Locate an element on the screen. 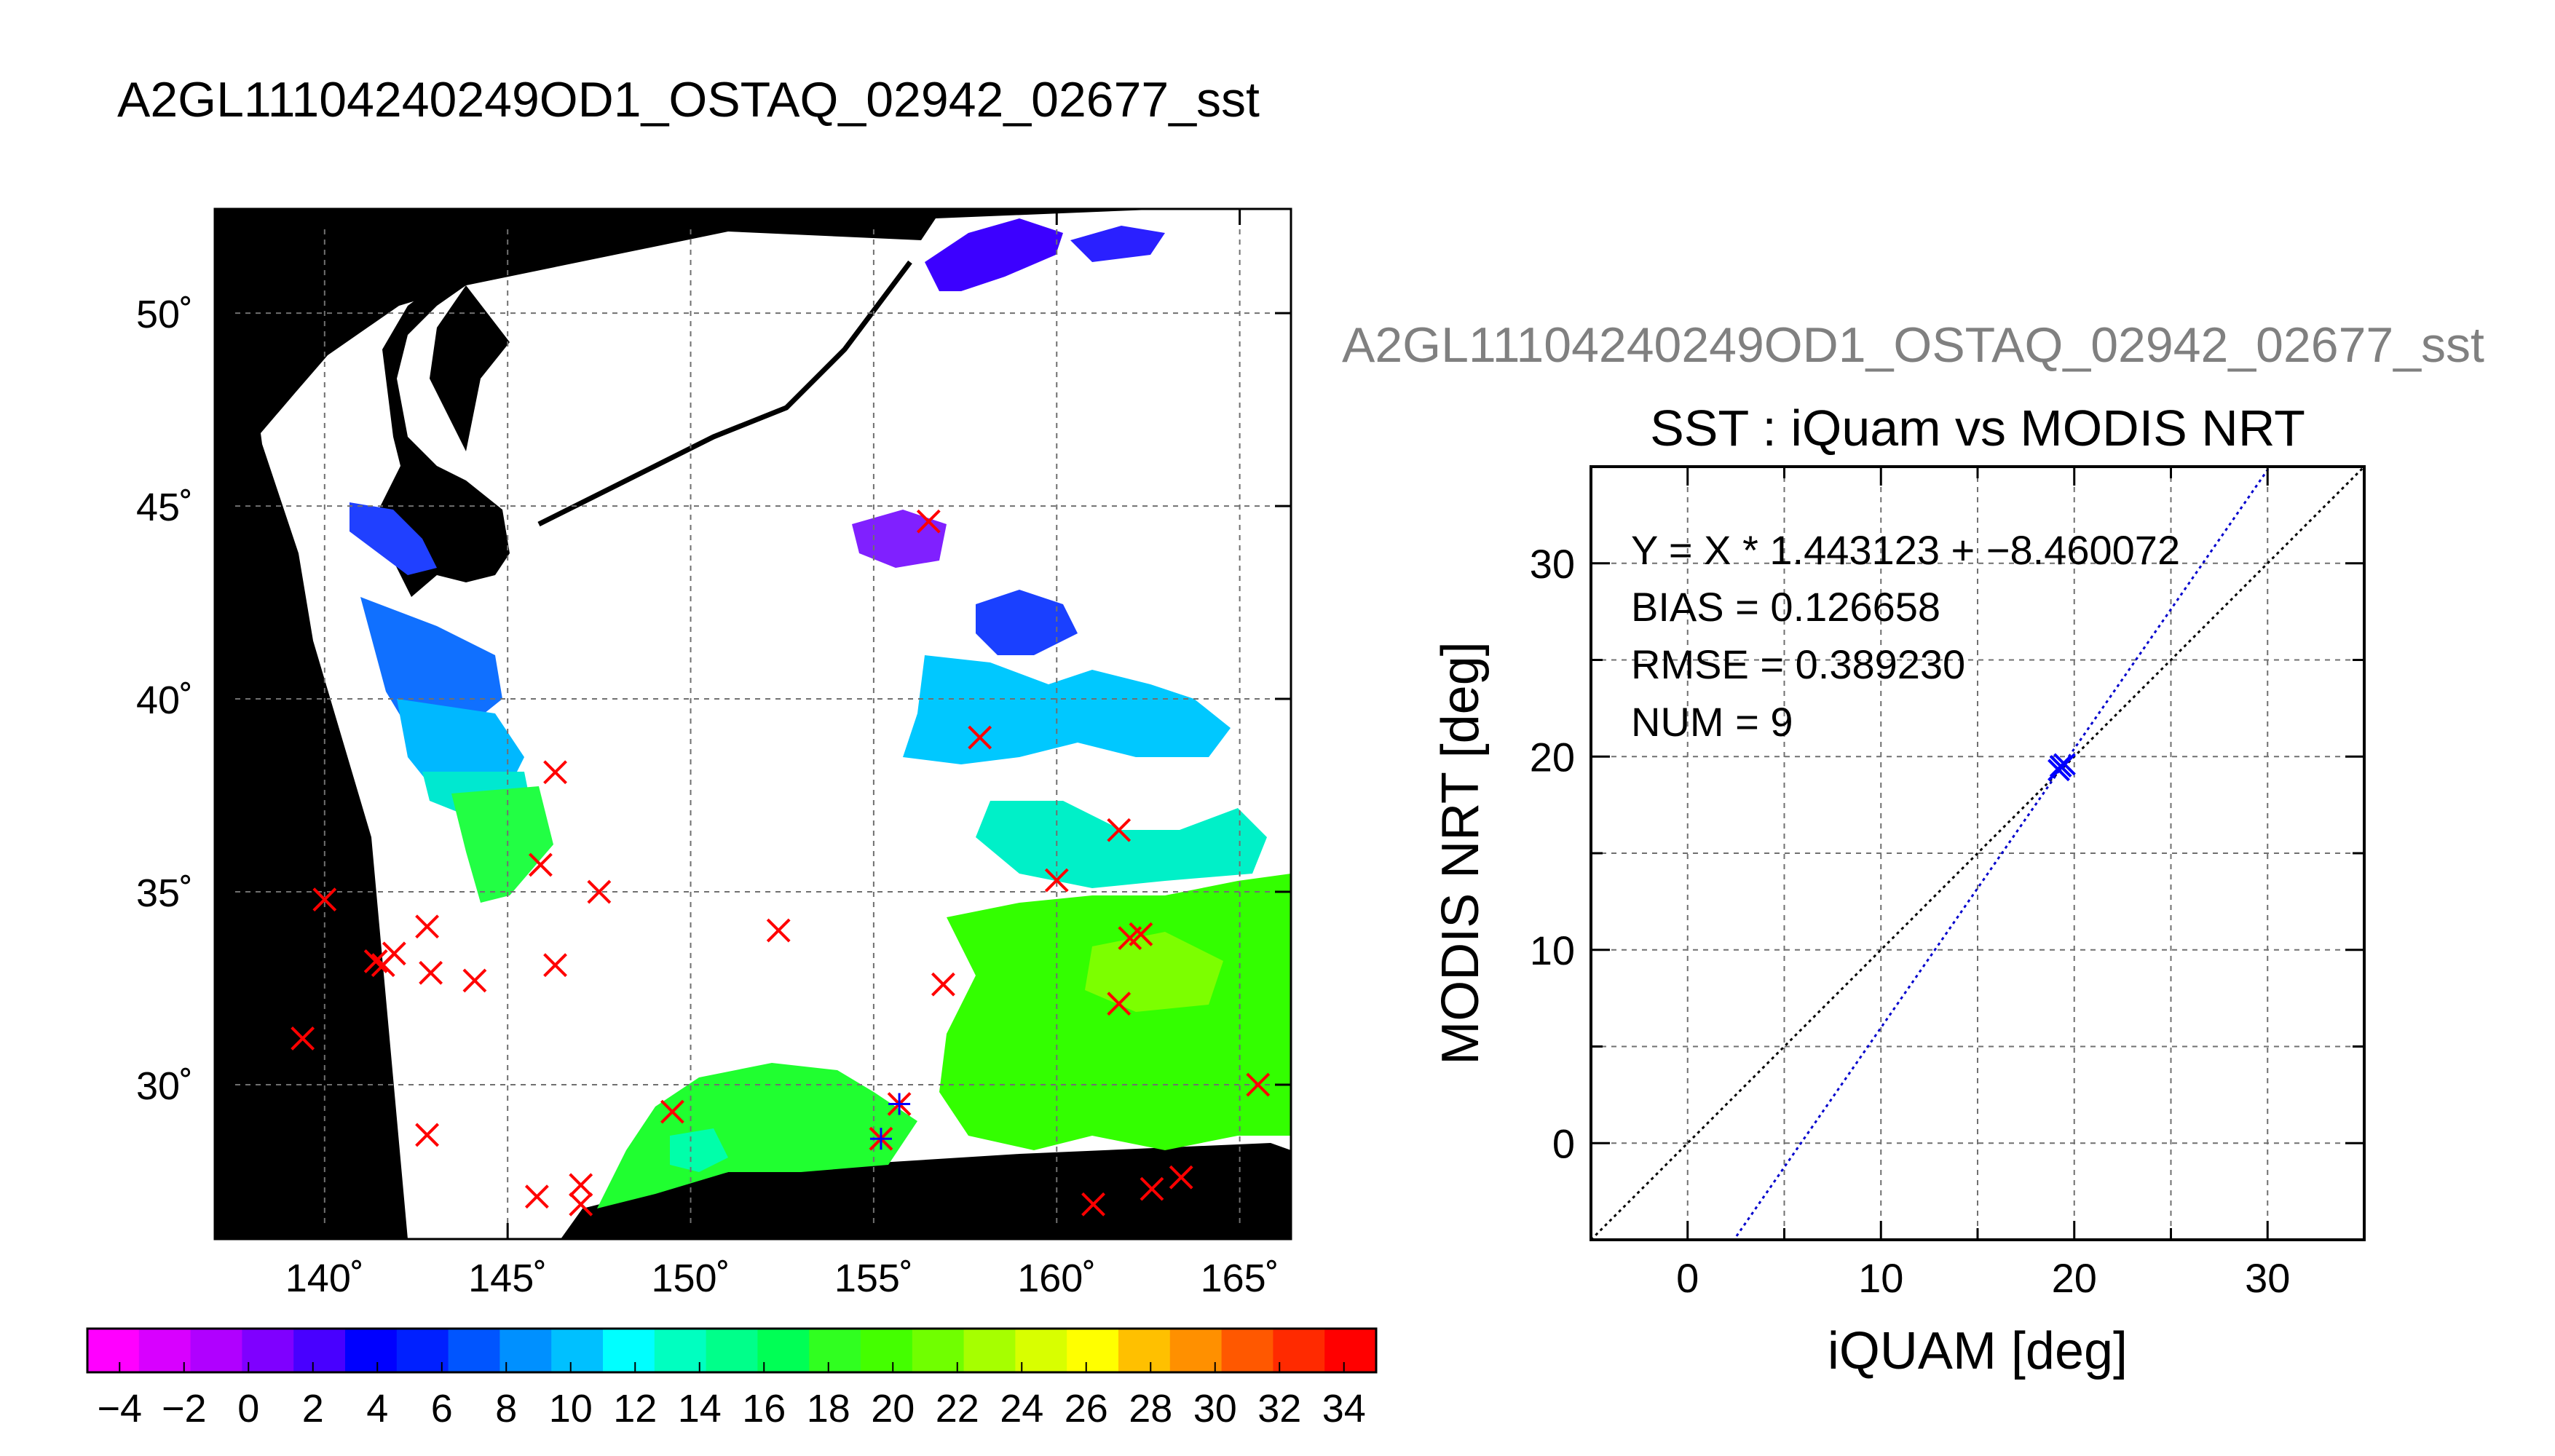 The height and width of the screenshot is (1456, 2555). scatter-y-tick-label: 30 is located at coordinates (1552, 564).